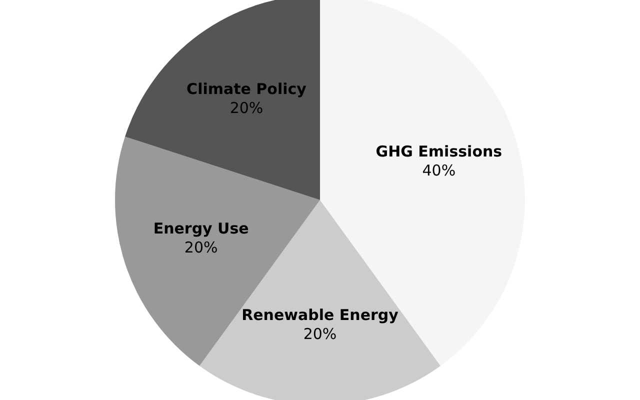 This screenshot has width=640, height=400. What do you see at coordinates (246, 89) in the screenshot?
I see `slice-label: Climate Policy` at bounding box center [246, 89].